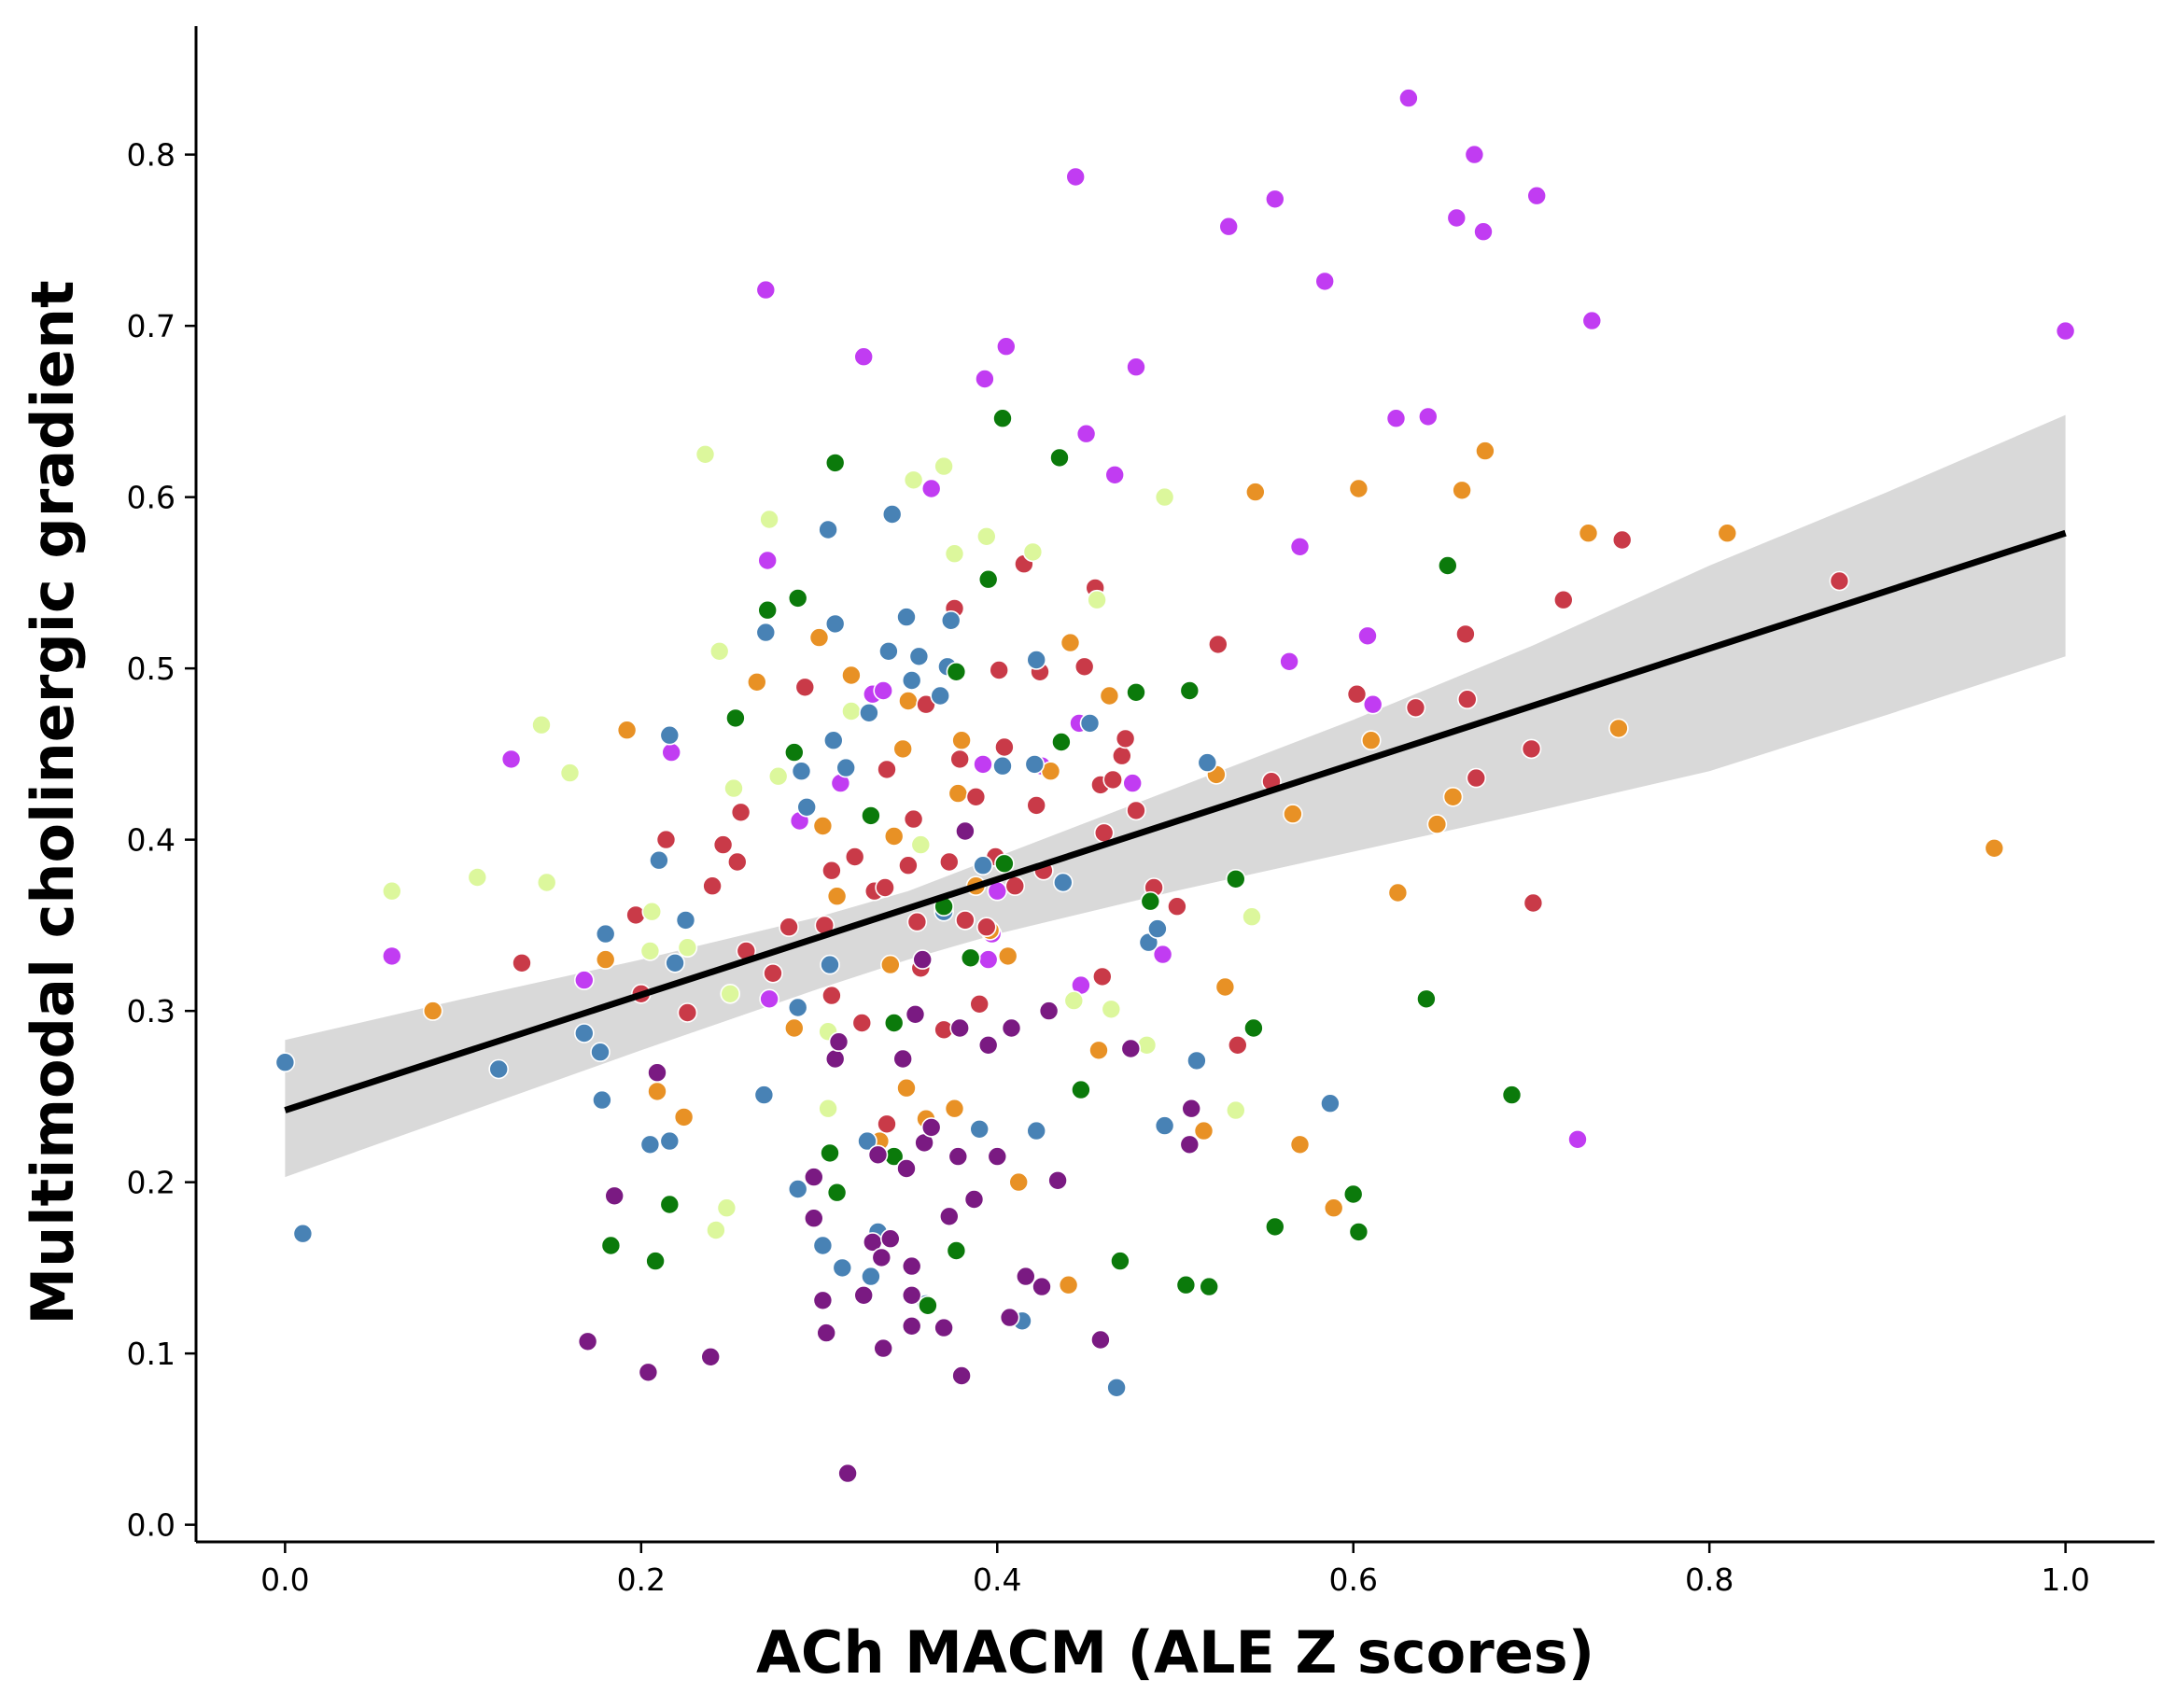  What do you see at coordinates (151, 1183) in the screenshot?
I see `y-tick-label: 0.2` at bounding box center [151, 1183].